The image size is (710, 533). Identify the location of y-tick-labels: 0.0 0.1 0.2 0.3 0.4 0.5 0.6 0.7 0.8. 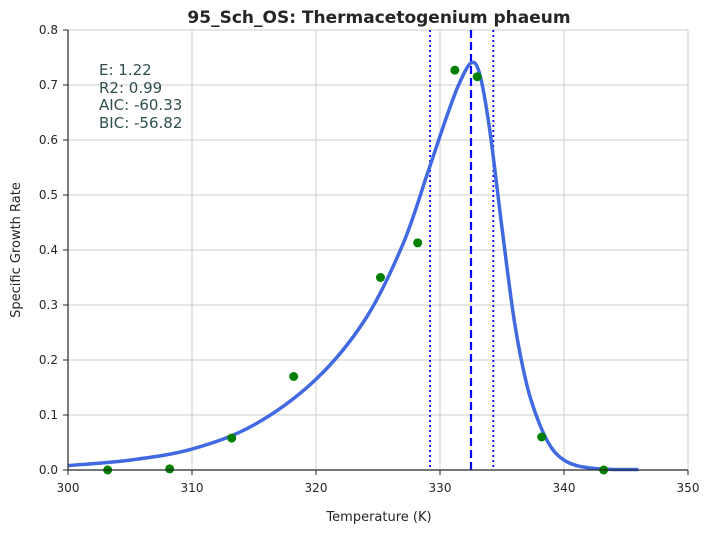
(48, 250).